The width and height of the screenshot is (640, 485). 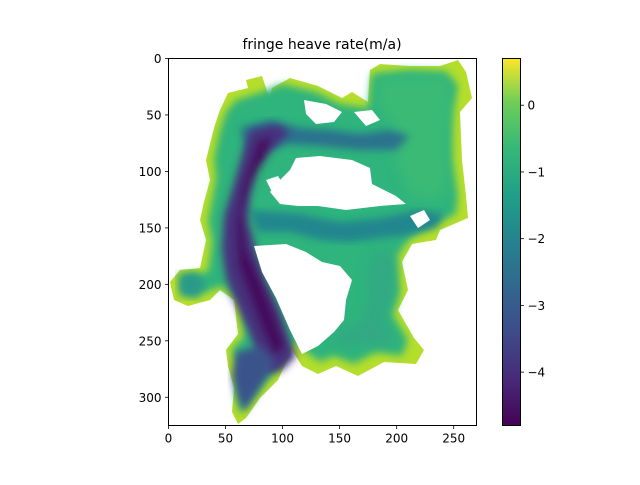 What do you see at coordinates (153, 115) in the screenshot?
I see `y-tick-label: 50` at bounding box center [153, 115].